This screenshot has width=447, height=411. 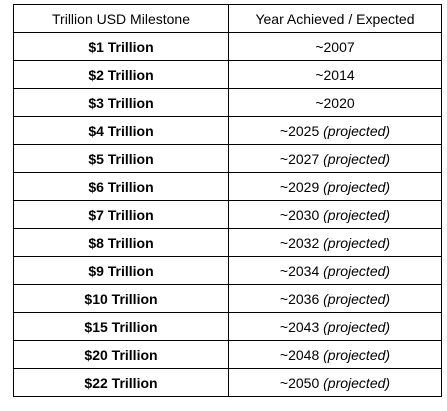 I want to click on milestone-cell: $8 Trillion, so click(x=121, y=242).